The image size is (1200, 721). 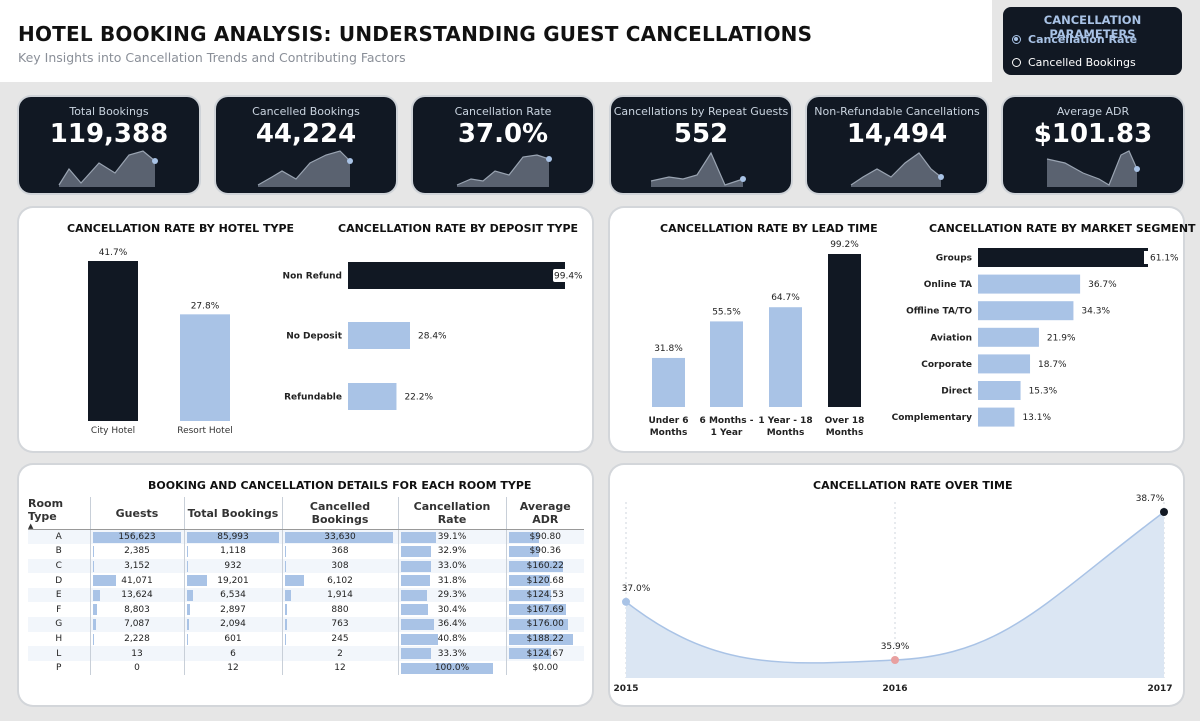 I want to click on bar-offline-ta-to, so click(x=1026, y=311).